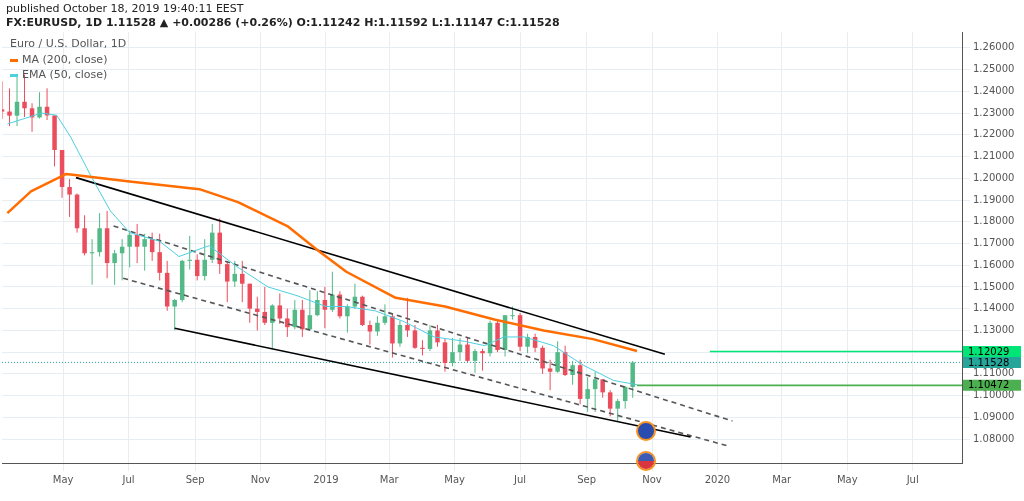 This screenshot has height=501, width=1024. What do you see at coordinates (65, 59) in the screenshot?
I see `legend-label: MA (200, close)` at bounding box center [65, 59].